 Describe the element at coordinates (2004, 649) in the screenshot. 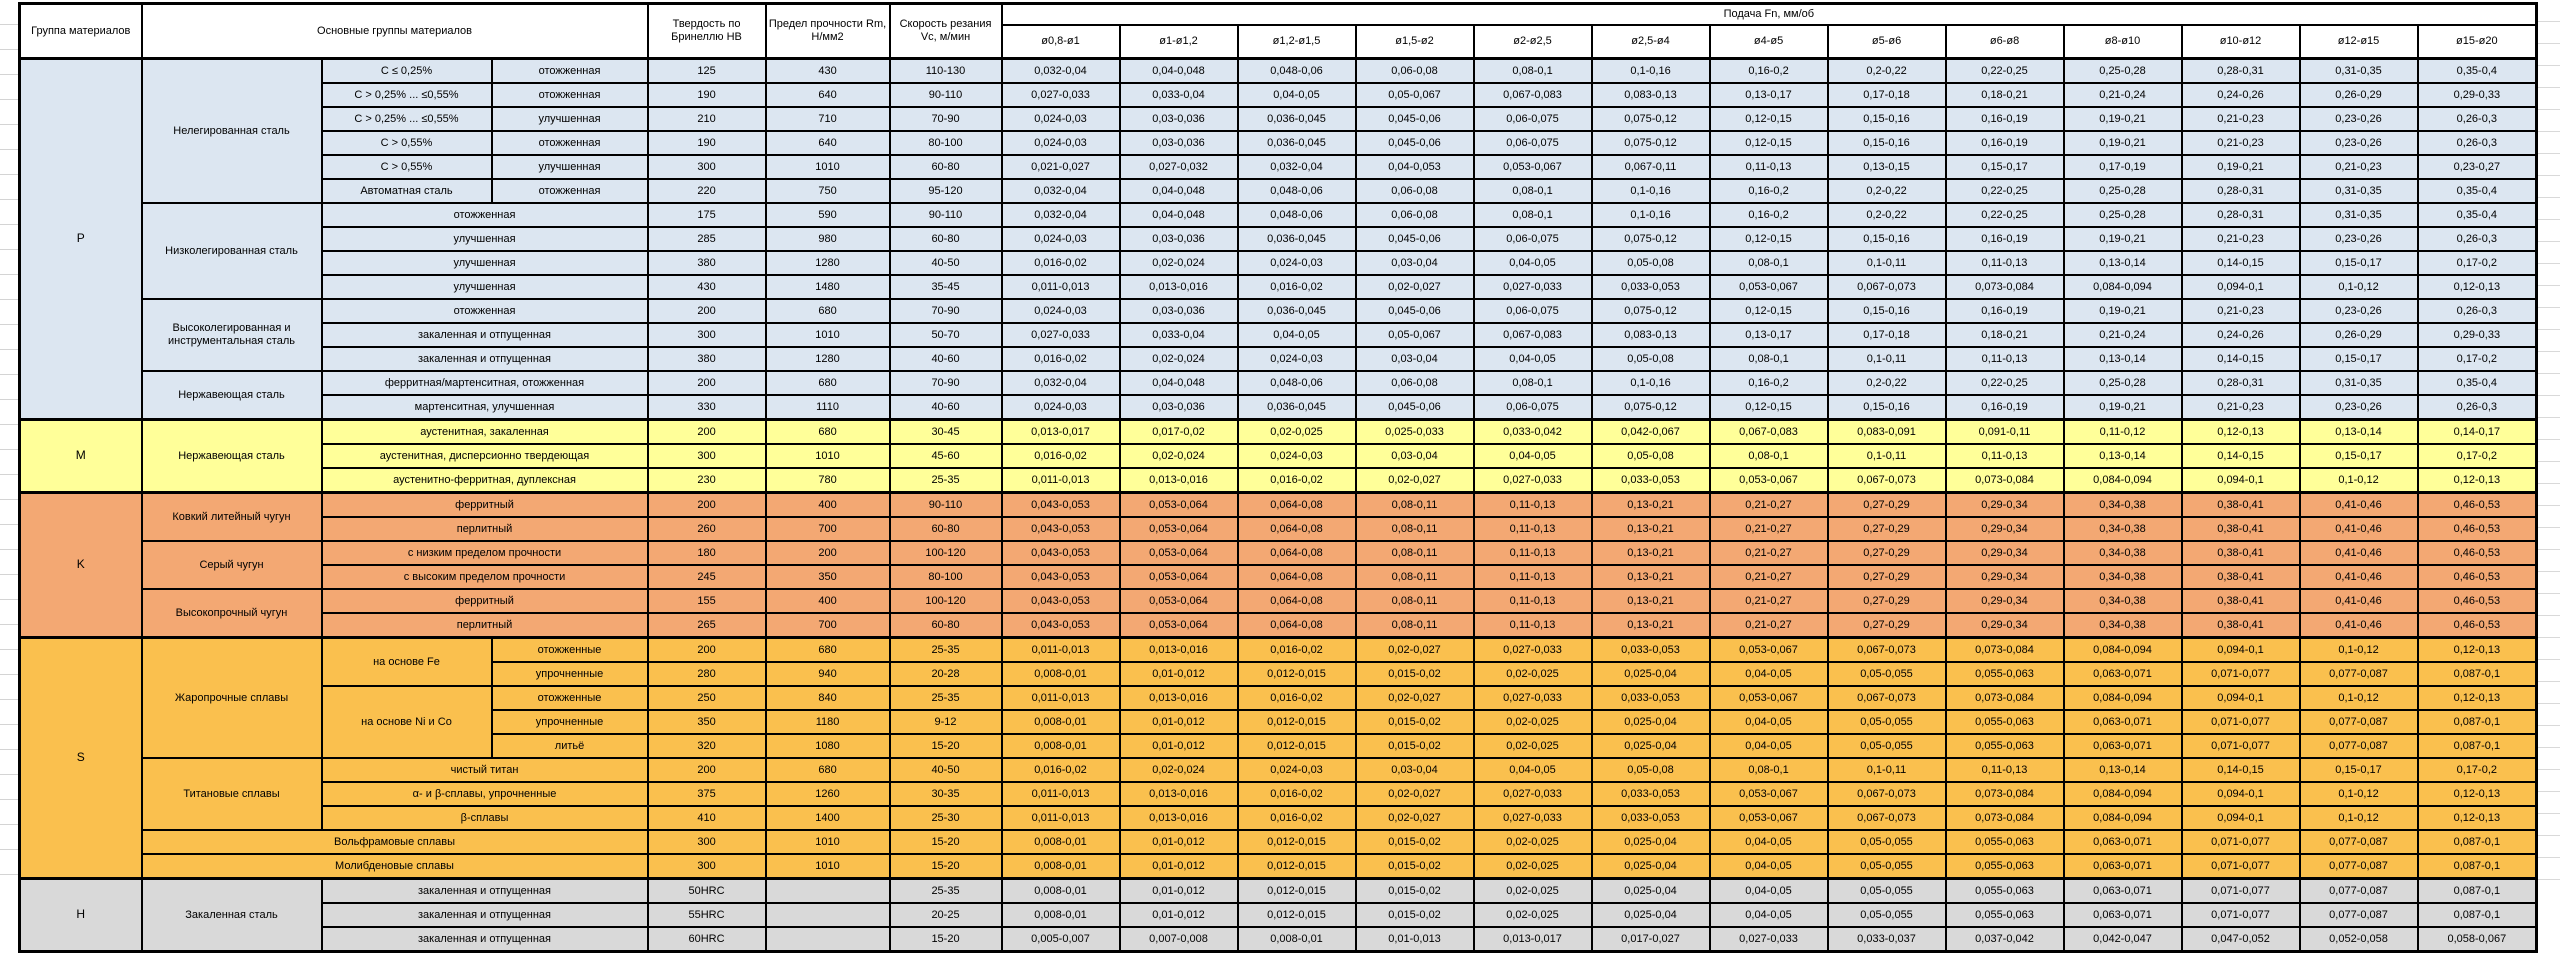

I see `feed-cell: 0,073-0,084` at that location.